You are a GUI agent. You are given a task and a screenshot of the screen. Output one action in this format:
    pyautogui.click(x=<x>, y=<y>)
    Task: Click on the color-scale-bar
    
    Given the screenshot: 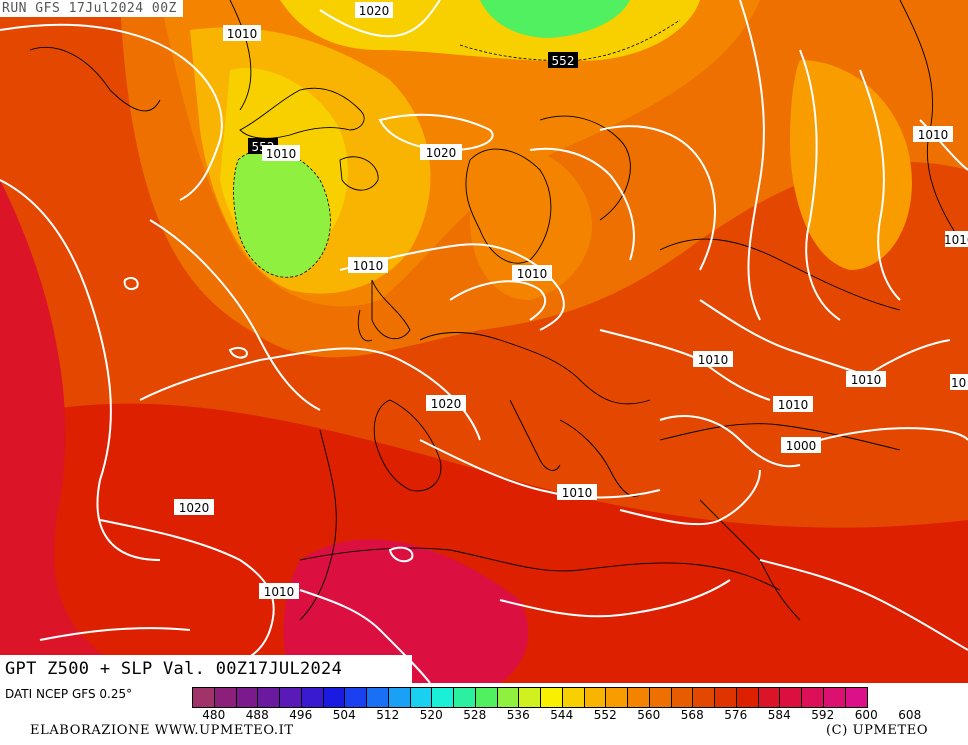 What is the action you would take?
    pyautogui.click(x=530, y=697)
    